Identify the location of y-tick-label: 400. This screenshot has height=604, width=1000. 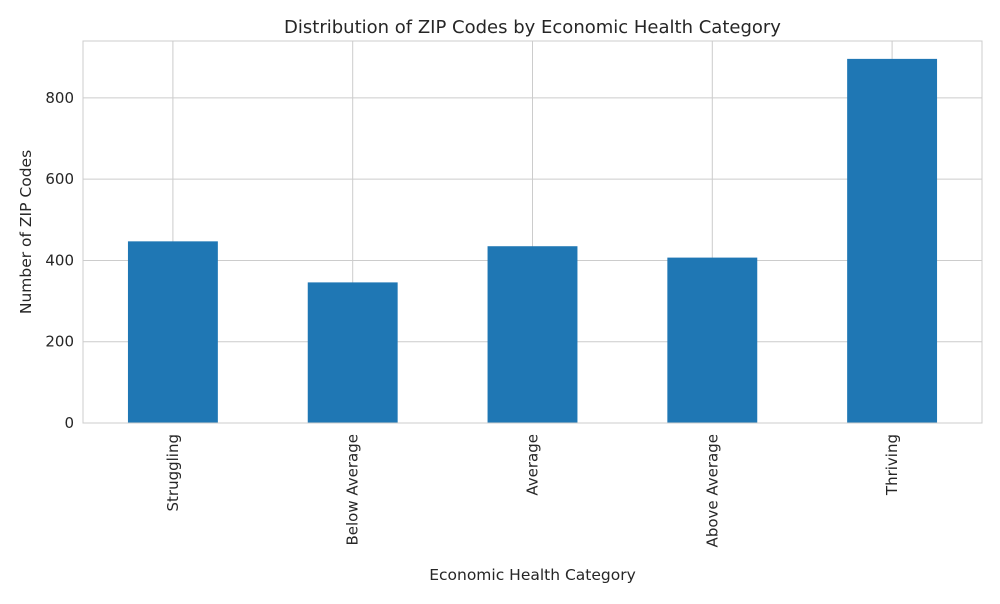
(59, 260).